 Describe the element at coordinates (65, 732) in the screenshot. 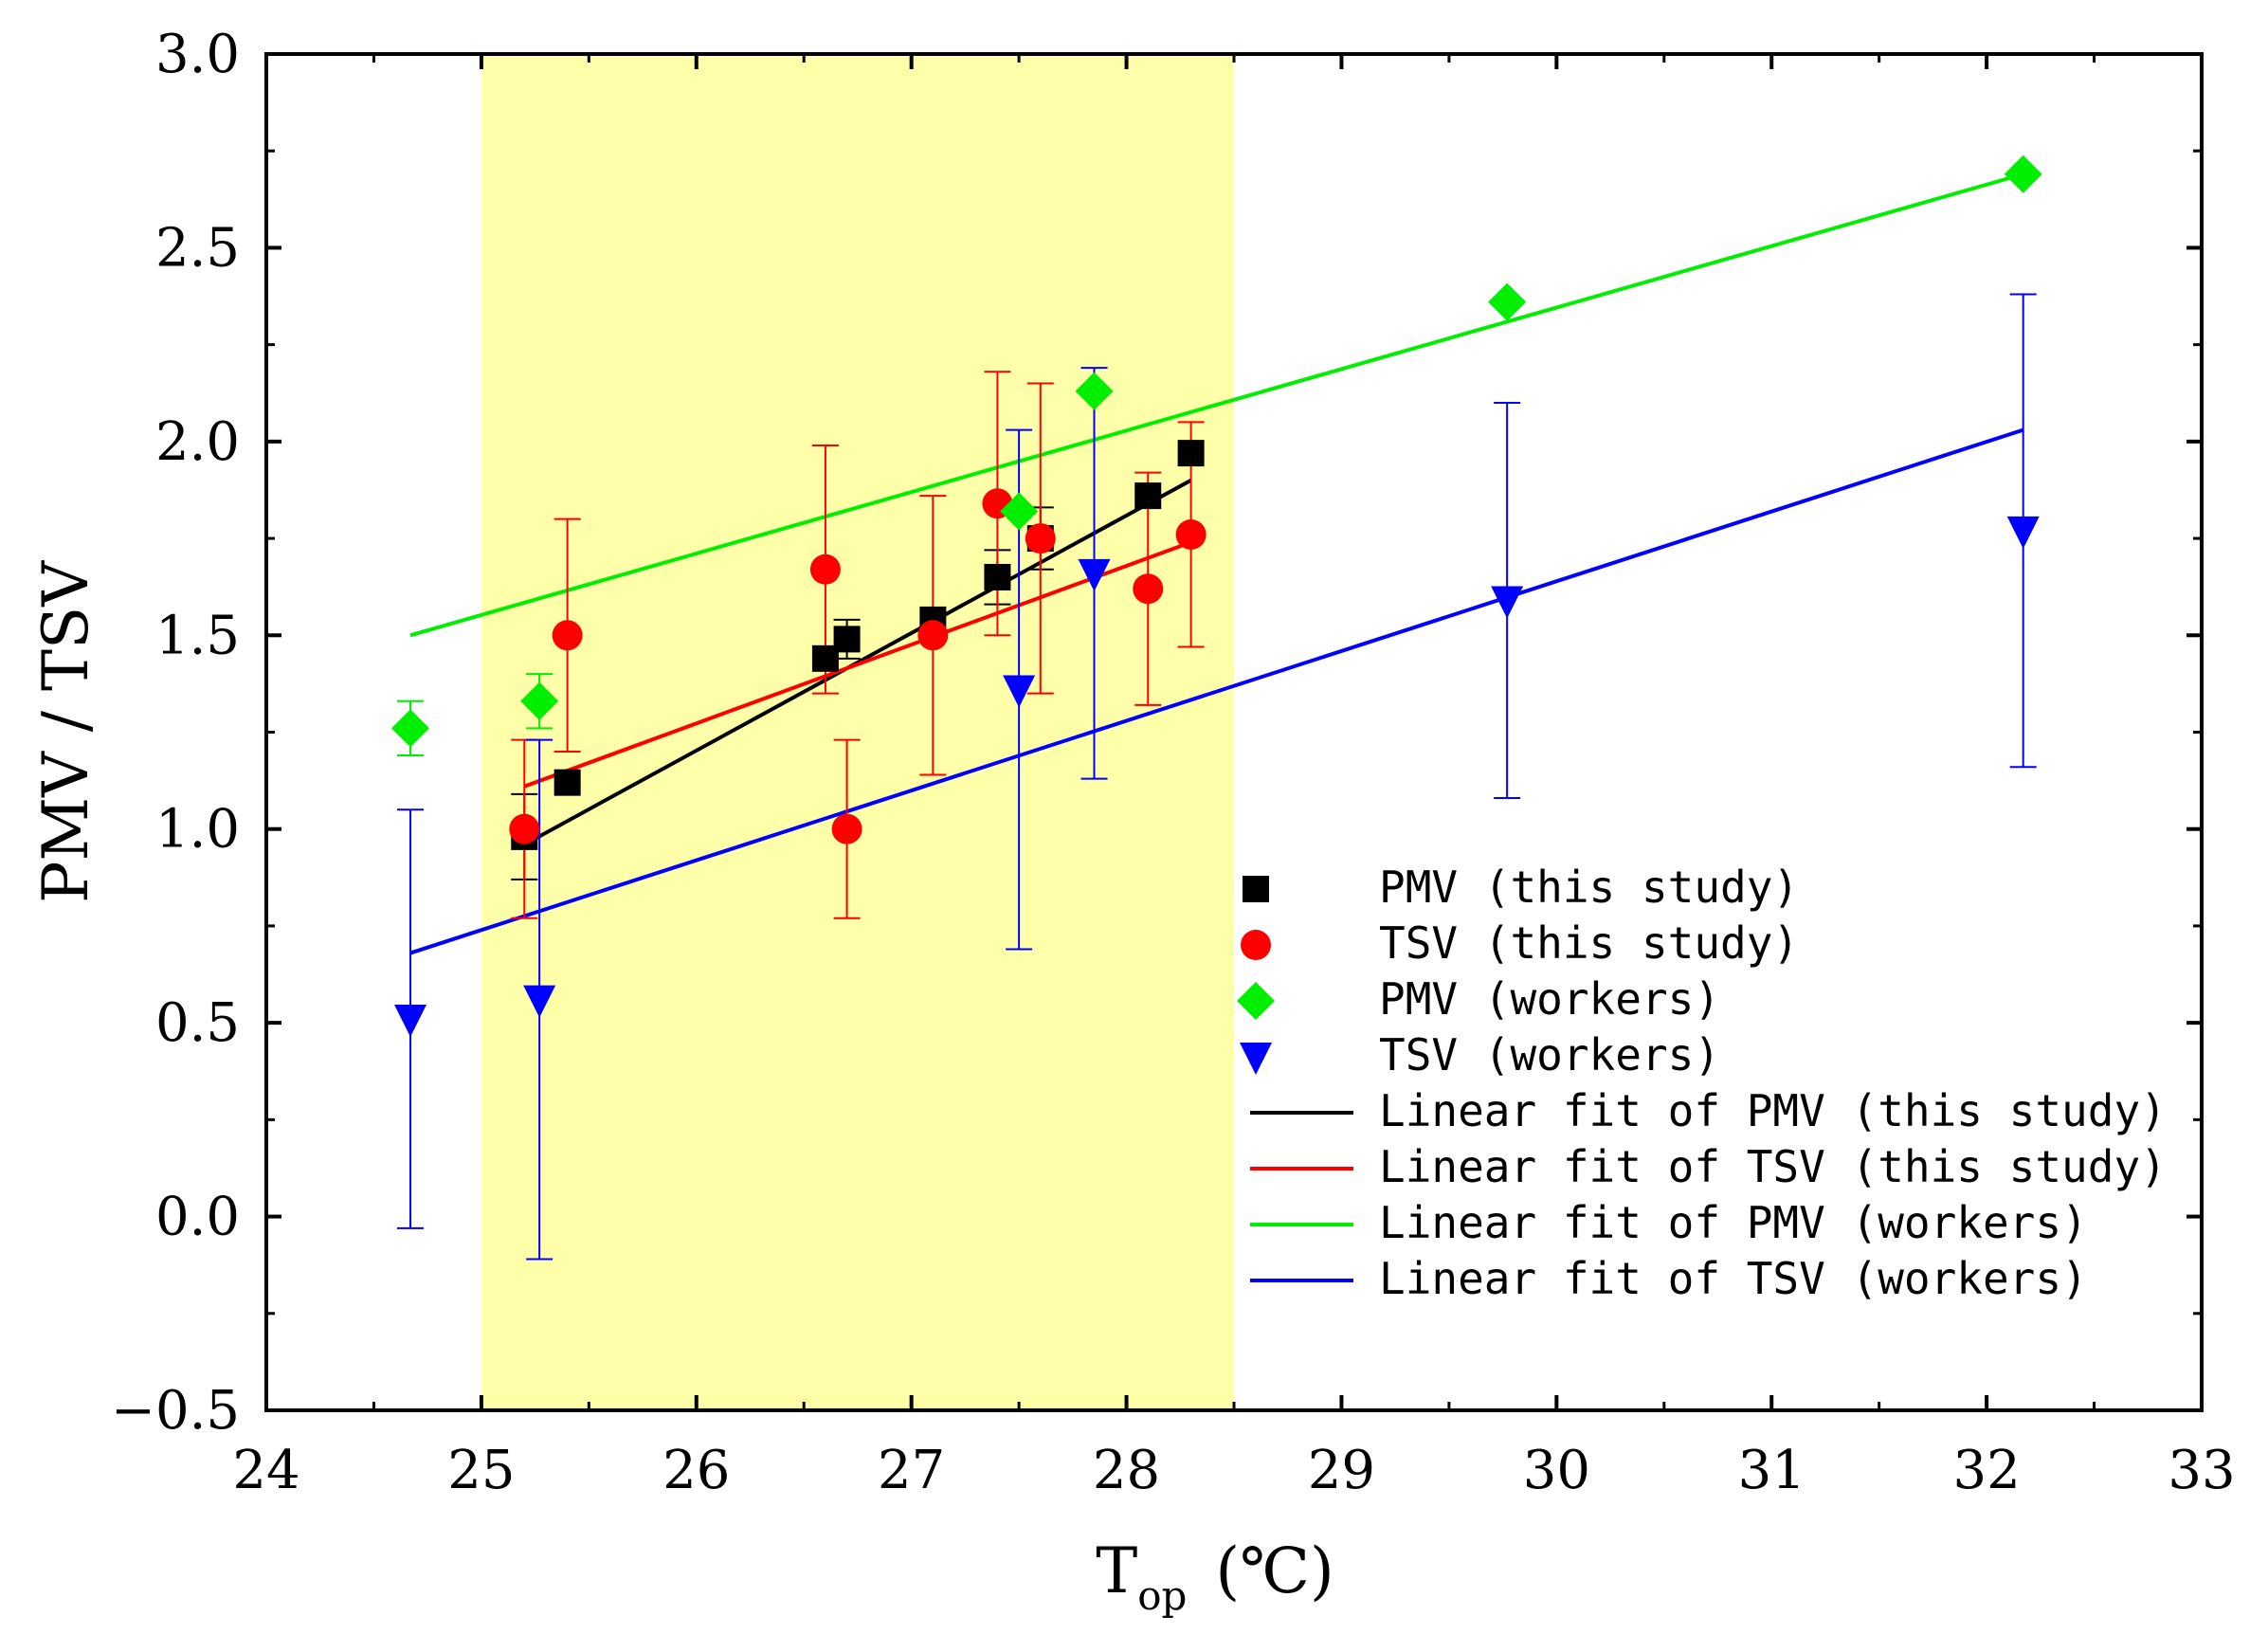

I see `y-axis-title: PMV / TSV` at that location.